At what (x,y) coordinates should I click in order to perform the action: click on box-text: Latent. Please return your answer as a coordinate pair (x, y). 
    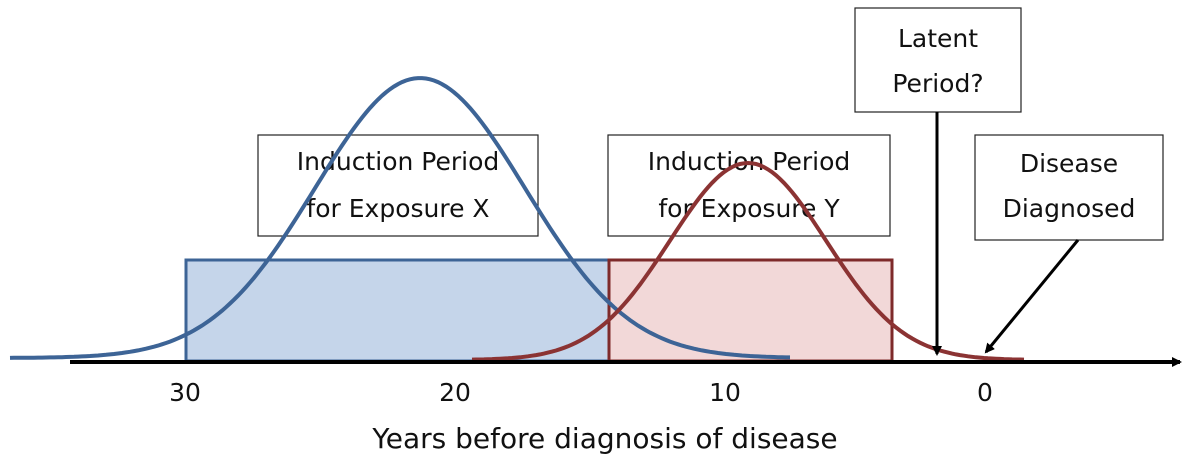
    Looking at the image, I should click on (938, 38).